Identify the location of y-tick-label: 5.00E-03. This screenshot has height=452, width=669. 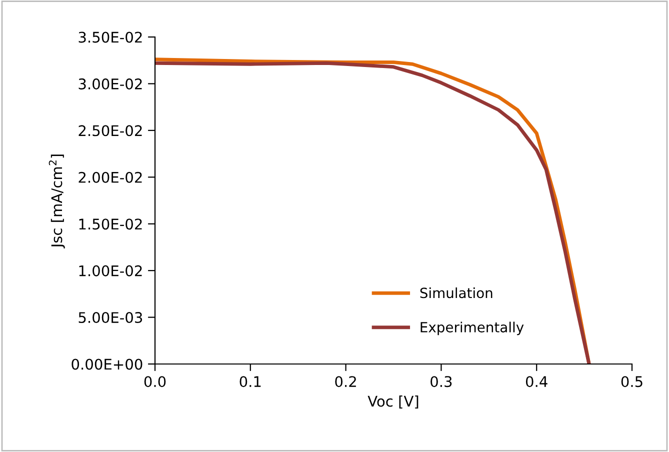
(110, 318).